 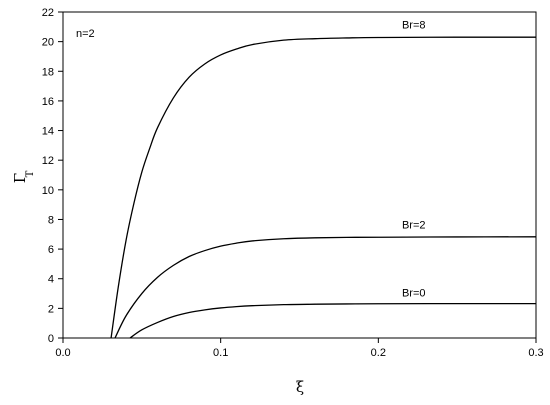 What do you see at coordinates (48, 13) in the screenshot?
I see `y-tick-label: 22` at bounding box center [48, 13].